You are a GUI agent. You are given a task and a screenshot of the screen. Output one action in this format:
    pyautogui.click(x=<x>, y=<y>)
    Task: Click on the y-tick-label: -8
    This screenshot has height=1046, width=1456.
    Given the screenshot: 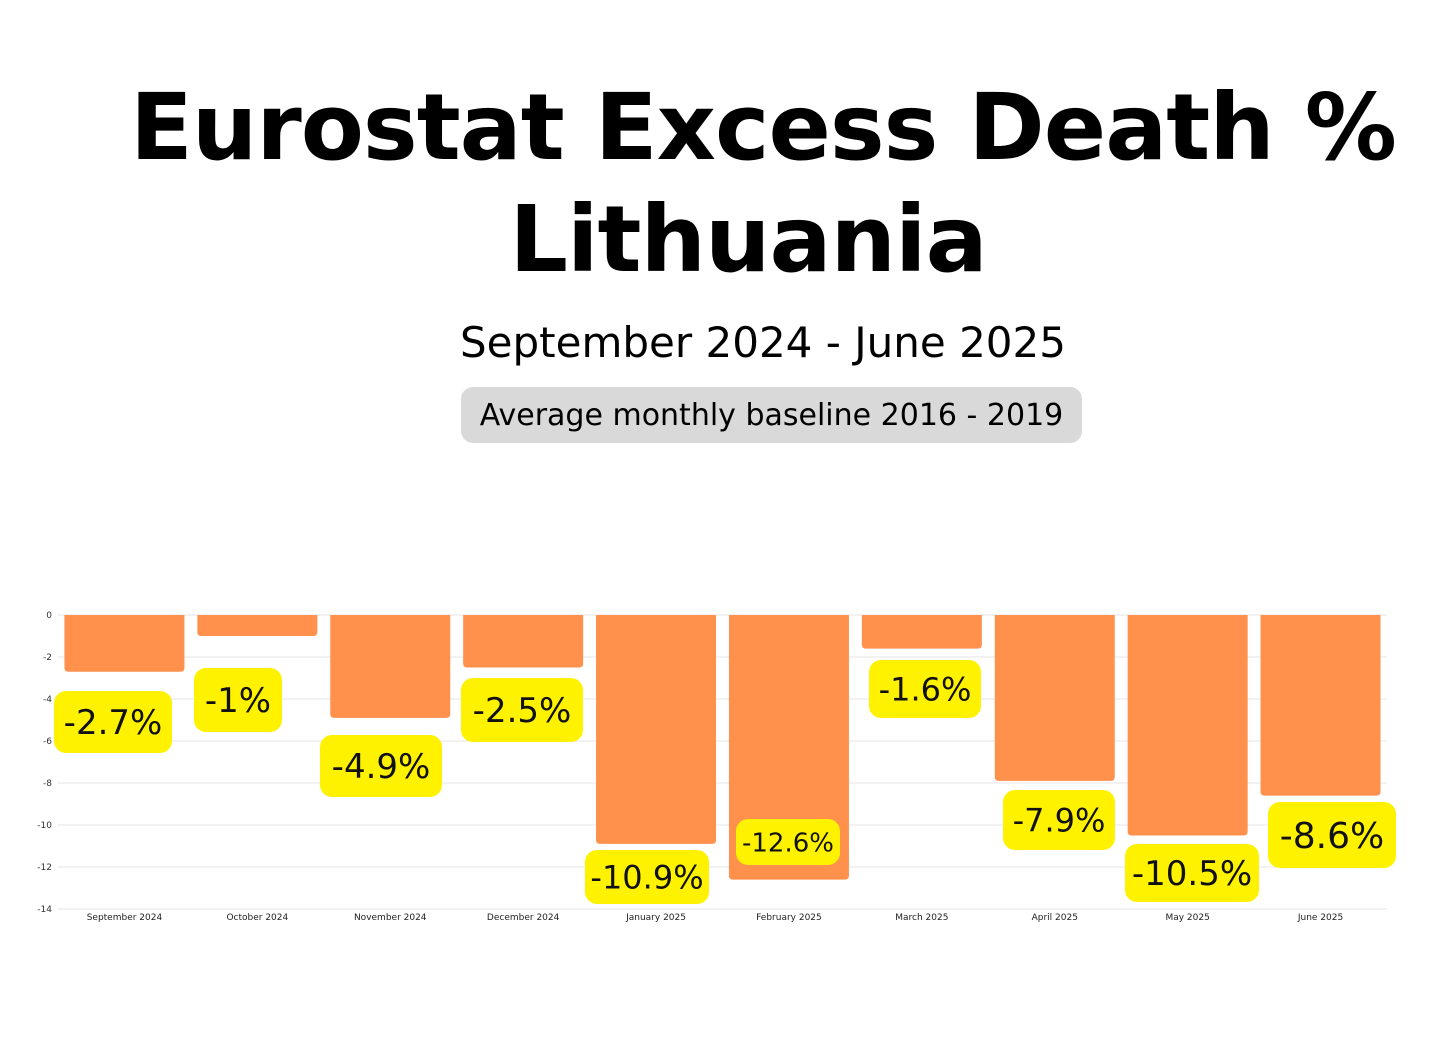 What is the action you would take?
    pyautogui.click(x=47, y=784)
    